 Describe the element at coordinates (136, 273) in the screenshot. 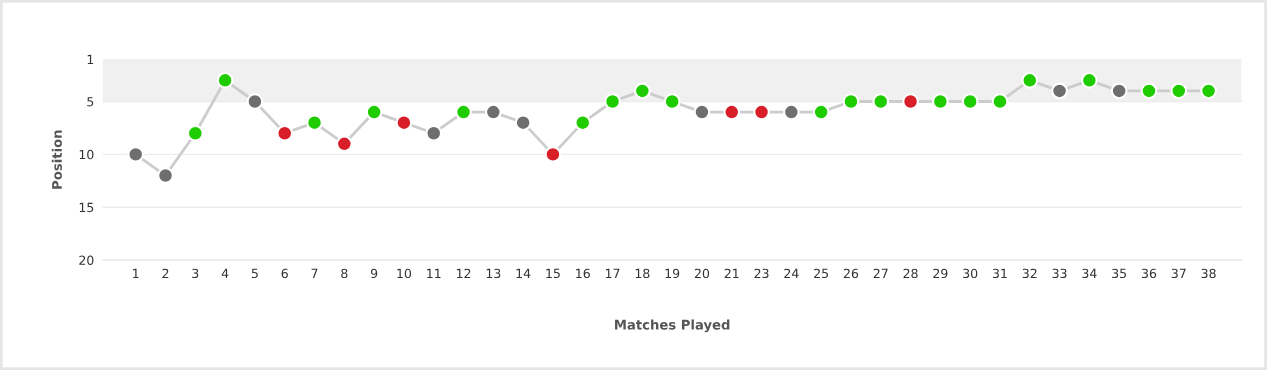

I see `x-tick-label: 1` at that location.